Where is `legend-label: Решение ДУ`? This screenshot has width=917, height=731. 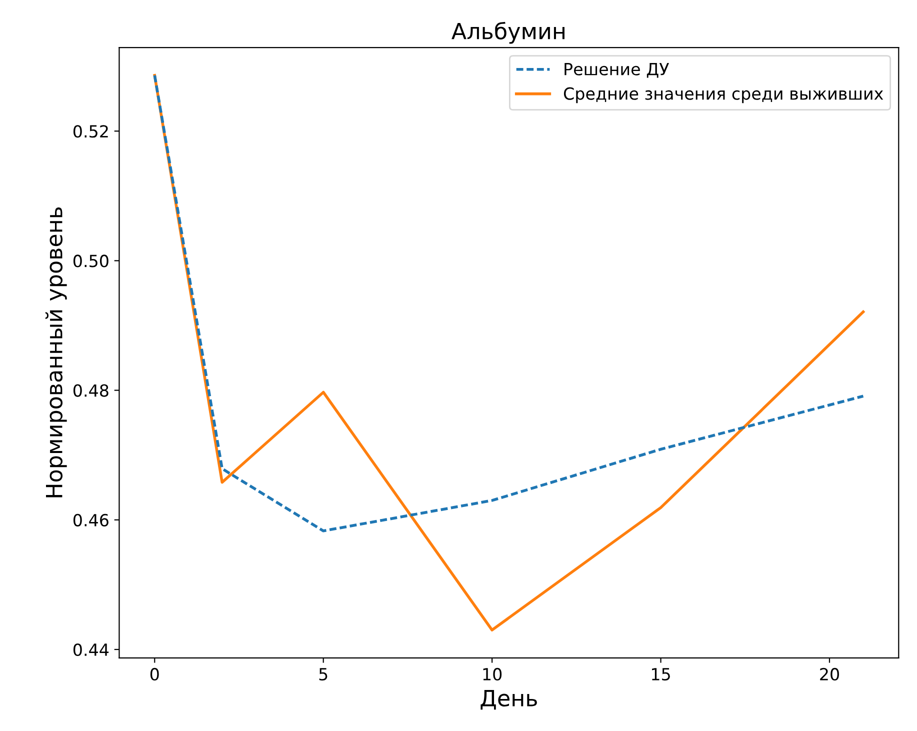 legend-label: Решение ДУ is located at coordinates (616, 70).